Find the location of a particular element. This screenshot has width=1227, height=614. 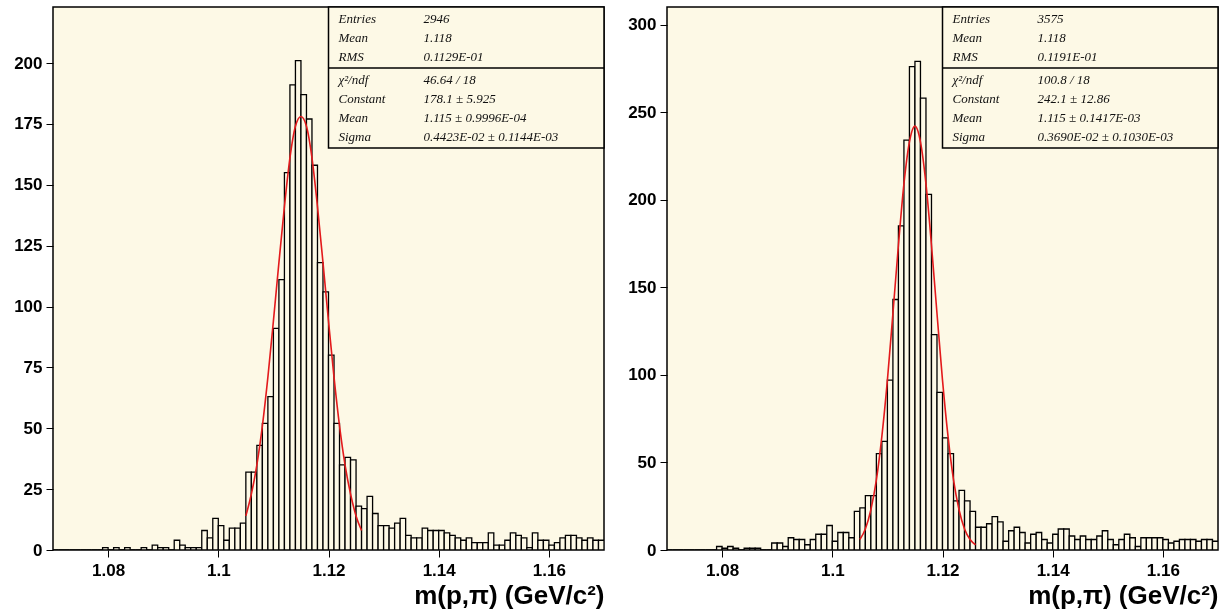

y-tick-label: 125 is located at coordinates (28, 246).